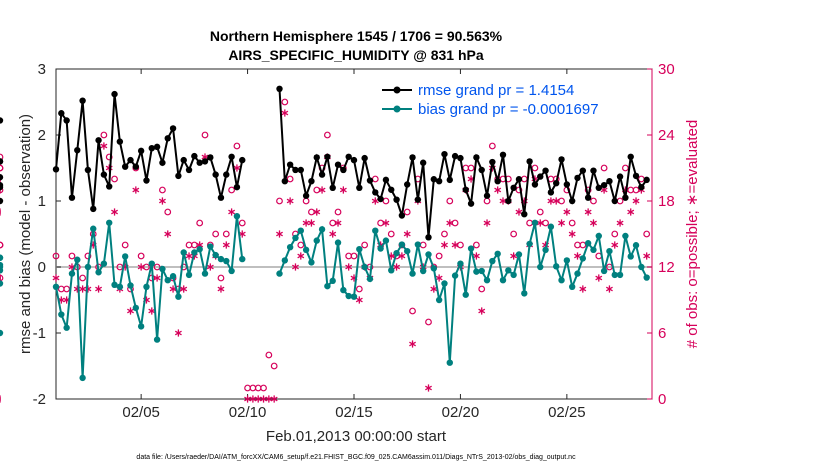  Describe the element at coordinates (42, 267) in the screenshot. I see `y-tick-label: 0` at that location.